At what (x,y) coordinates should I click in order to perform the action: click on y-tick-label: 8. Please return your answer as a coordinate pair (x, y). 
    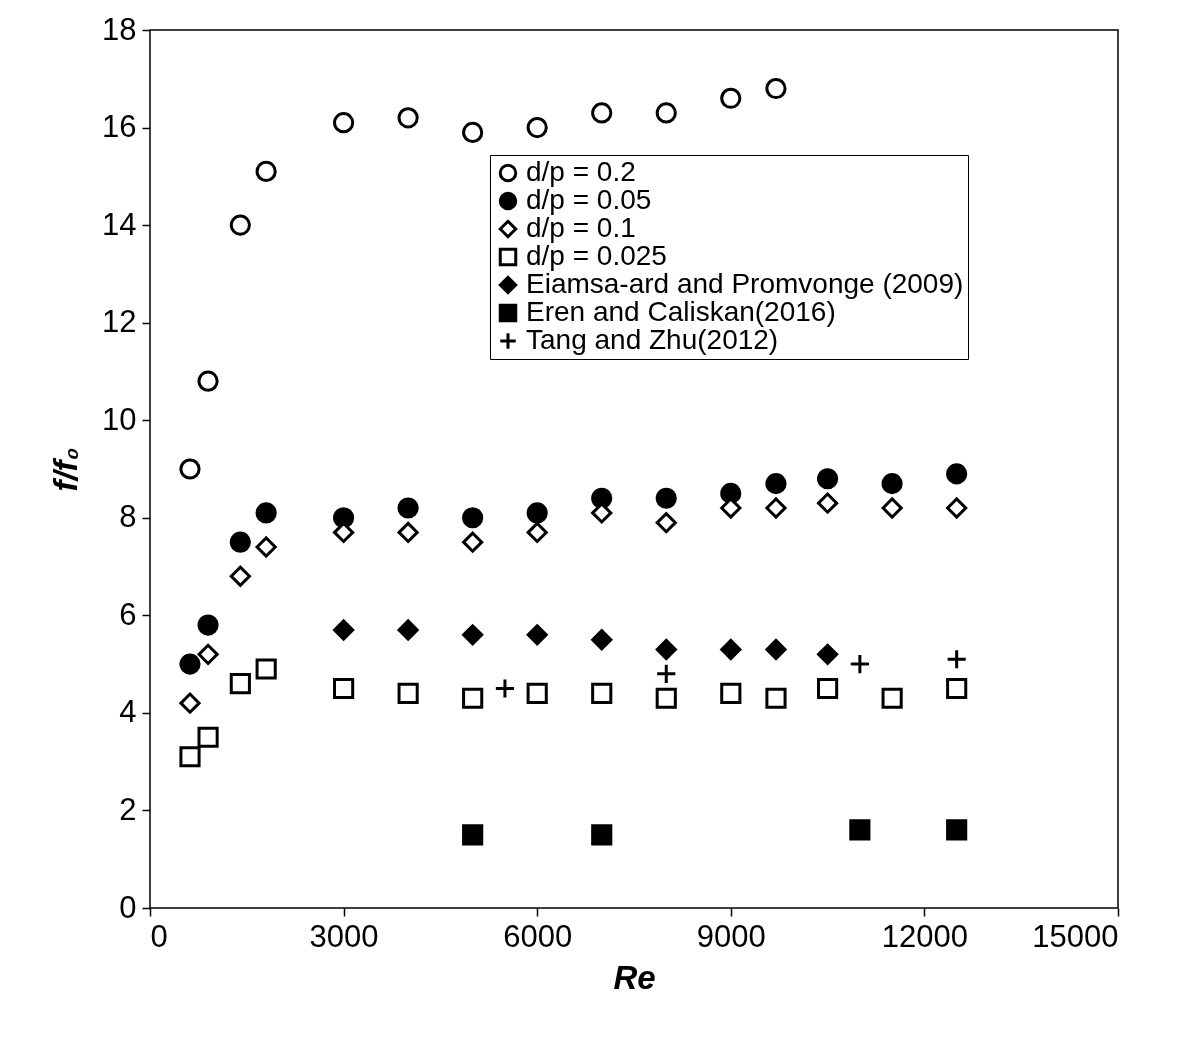
    Looking at the image, I should click on (128, 517).